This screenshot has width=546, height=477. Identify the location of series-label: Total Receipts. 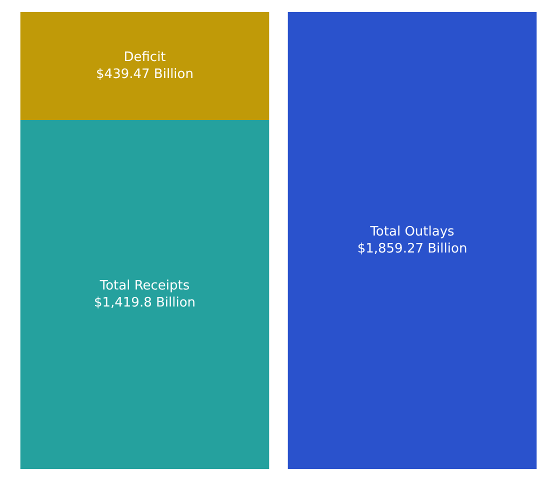
(144, 286).